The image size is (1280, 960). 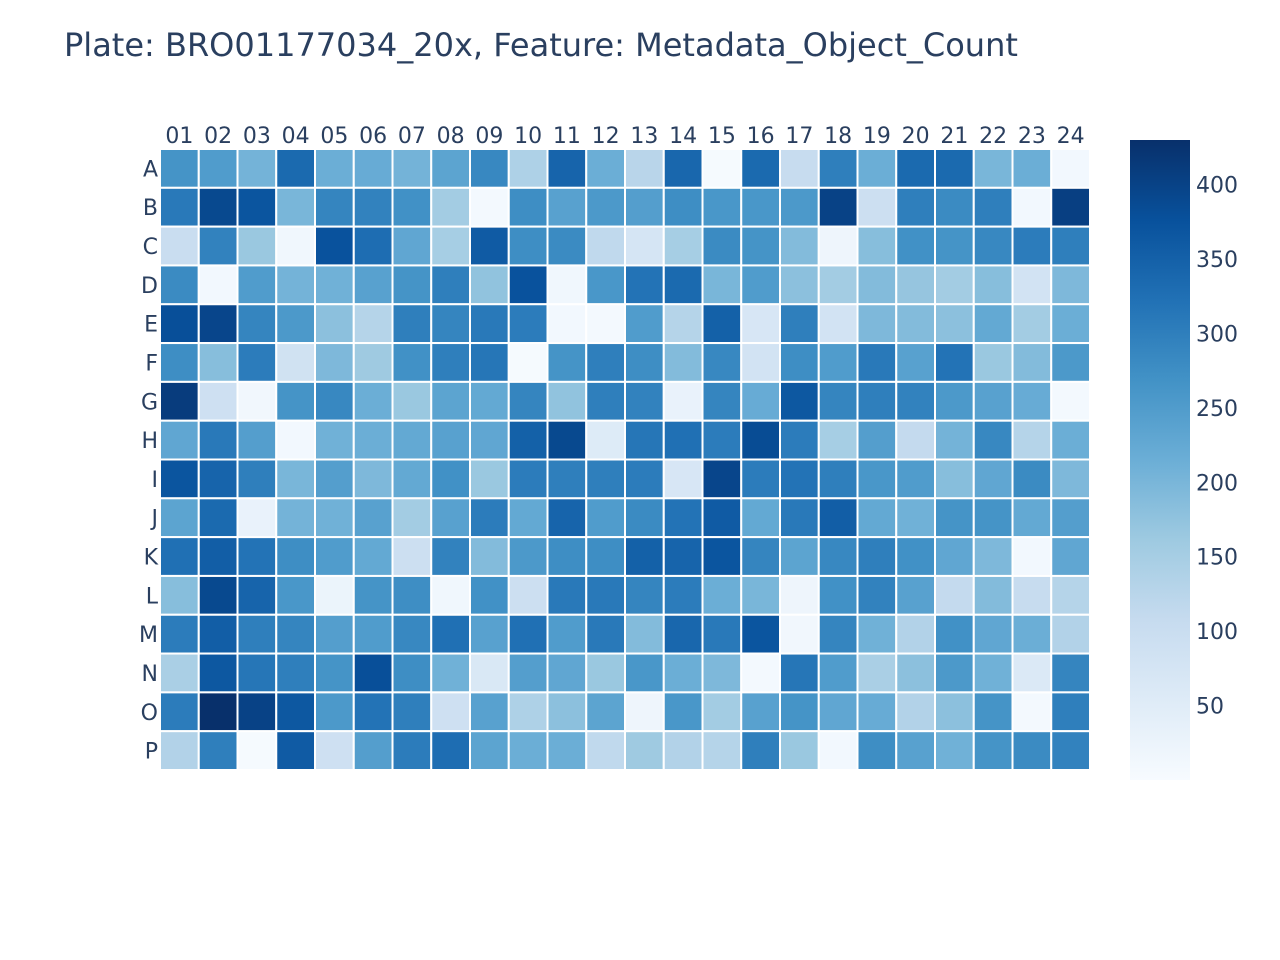 What do you see at coordinates (373, 712) in the screenshot?
I see `heatmap-cell-O06` at bounding box center [373, 712].